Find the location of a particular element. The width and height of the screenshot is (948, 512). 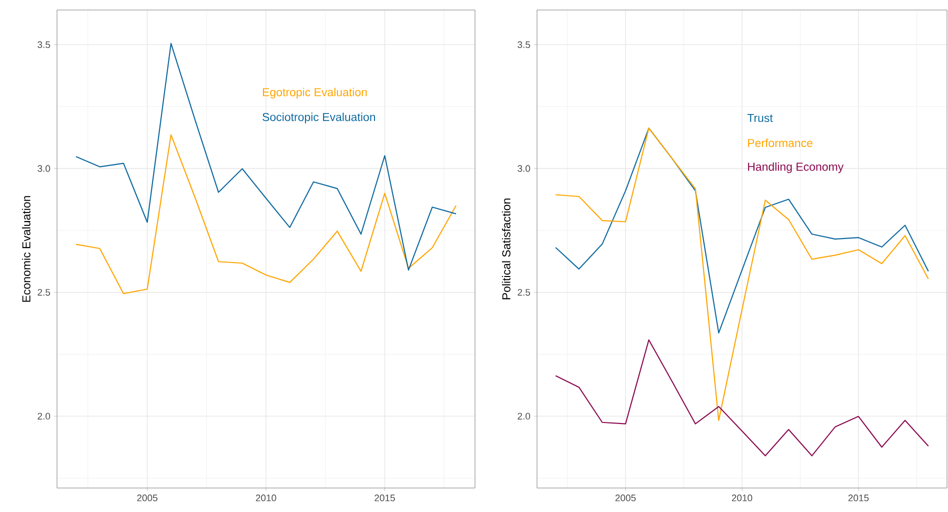

text: Performance is located at coordinates (780, 143).